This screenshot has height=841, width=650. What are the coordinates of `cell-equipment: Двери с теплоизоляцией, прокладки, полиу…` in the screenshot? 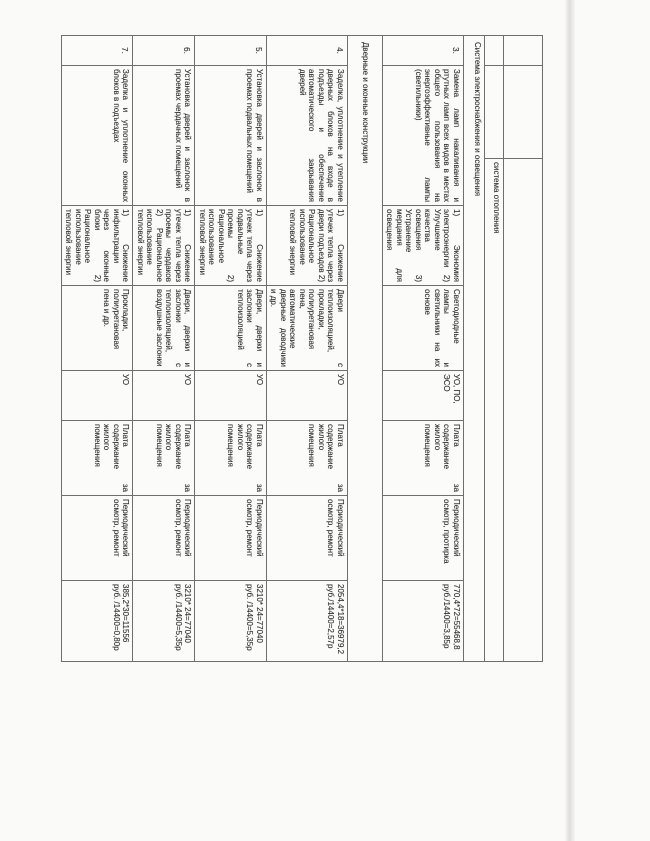 It's located at (307, 328).